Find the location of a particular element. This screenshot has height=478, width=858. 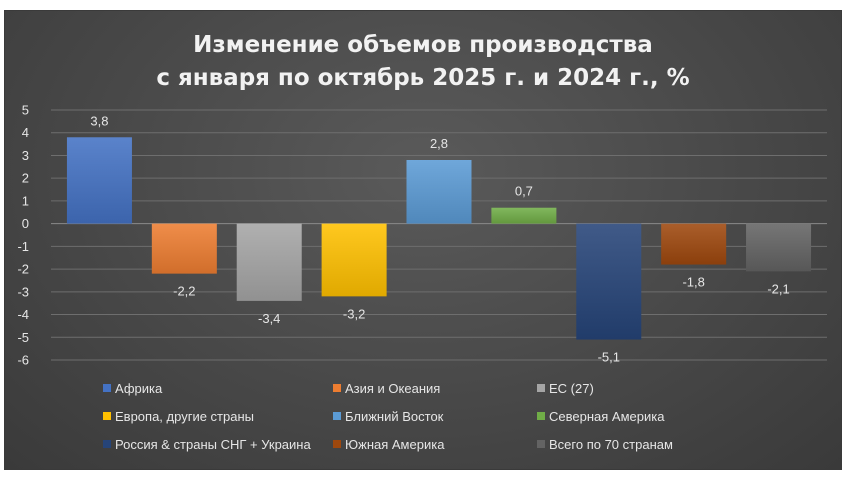

legend-label: Ближний Восток is located at coordinates (394, 416).